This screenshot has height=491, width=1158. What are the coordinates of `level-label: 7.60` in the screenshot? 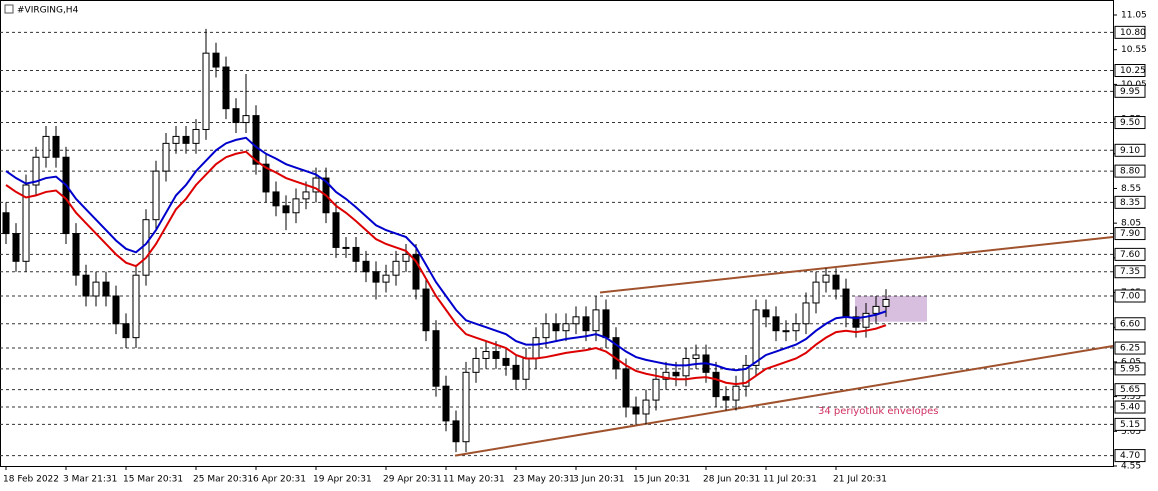 It's located at (1130, 255).